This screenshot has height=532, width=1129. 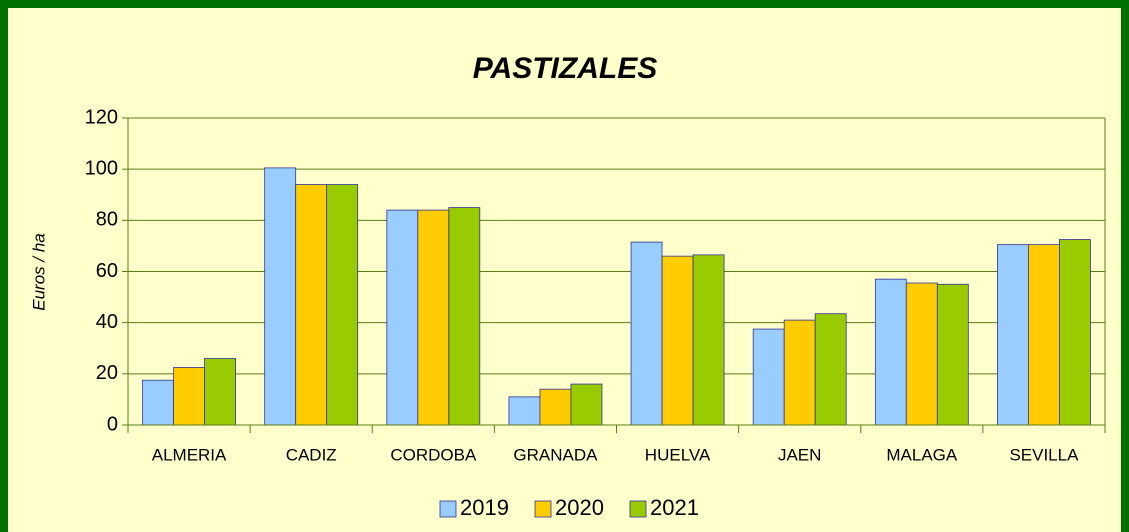 I want to click on y-tick-label: 40, so click(x=107, y=322).